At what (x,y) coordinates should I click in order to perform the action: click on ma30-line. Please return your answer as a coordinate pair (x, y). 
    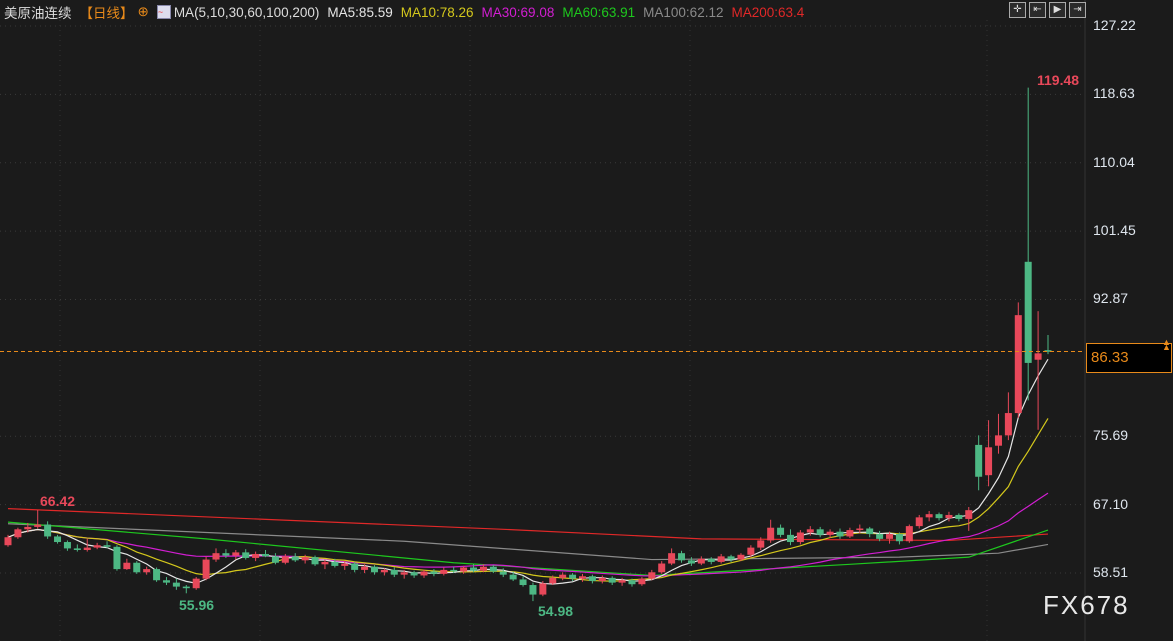
    Looking at the image, I should click on (528, 534).